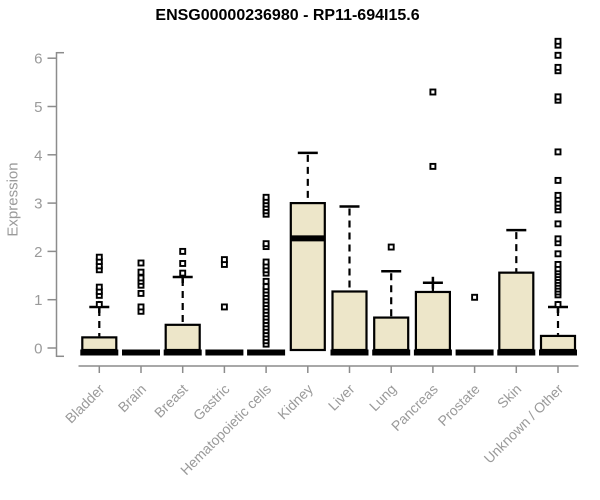 The width and height of the screenshot is (600, 500). What do you see at coordinates (432, 321) in the screenshot?
I see `box-pancreas` at bounding box center [432, 321].